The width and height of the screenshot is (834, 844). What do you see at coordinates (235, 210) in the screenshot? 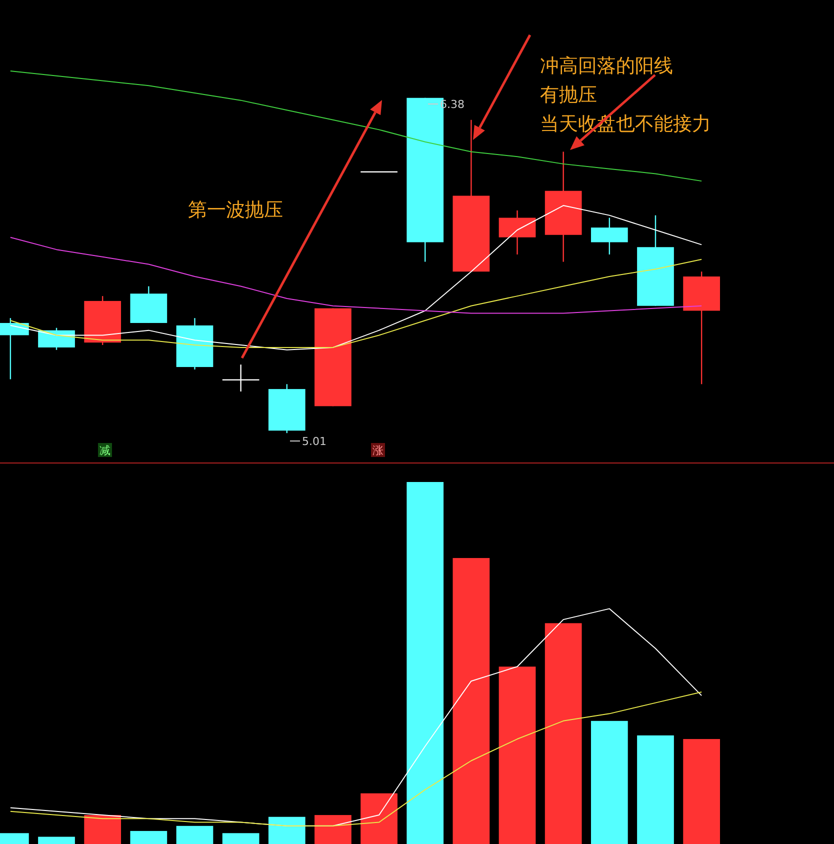
I see `annotation: 第一波抛压` at bounding box center [235, 210].